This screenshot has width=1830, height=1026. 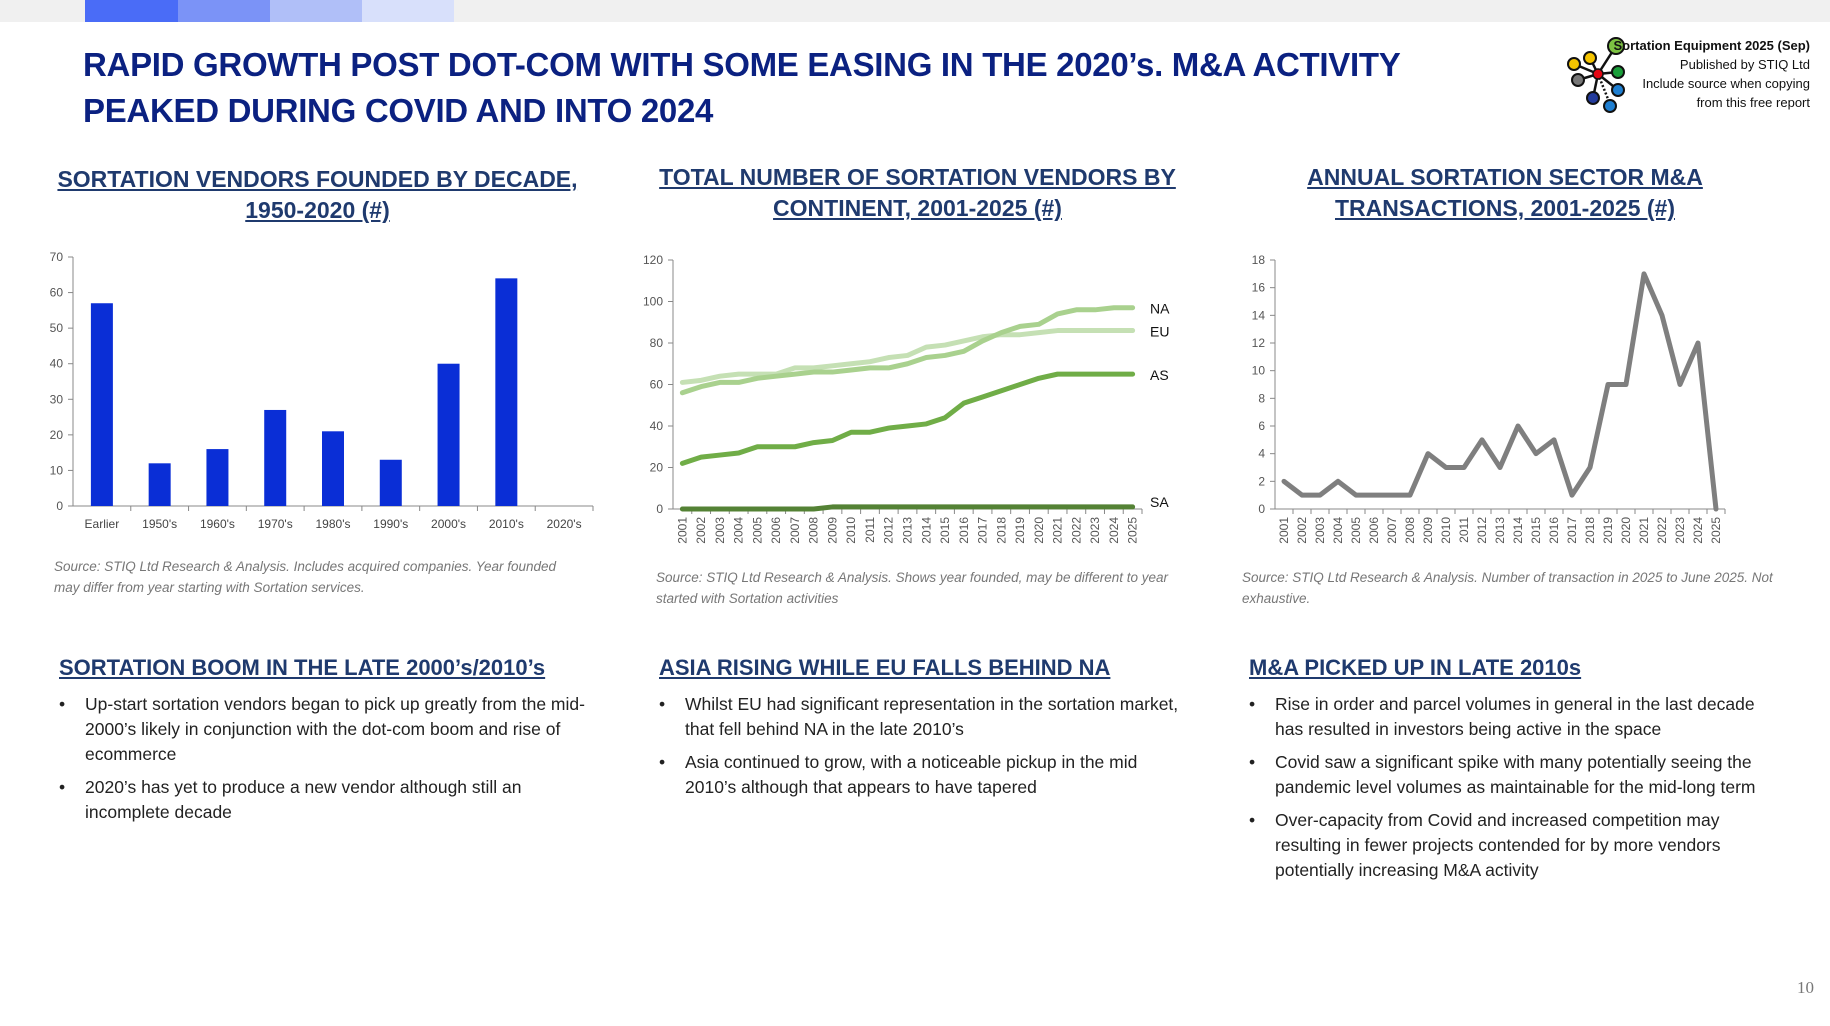 I want to click on series-line-sa, so click(x=907, y=508).